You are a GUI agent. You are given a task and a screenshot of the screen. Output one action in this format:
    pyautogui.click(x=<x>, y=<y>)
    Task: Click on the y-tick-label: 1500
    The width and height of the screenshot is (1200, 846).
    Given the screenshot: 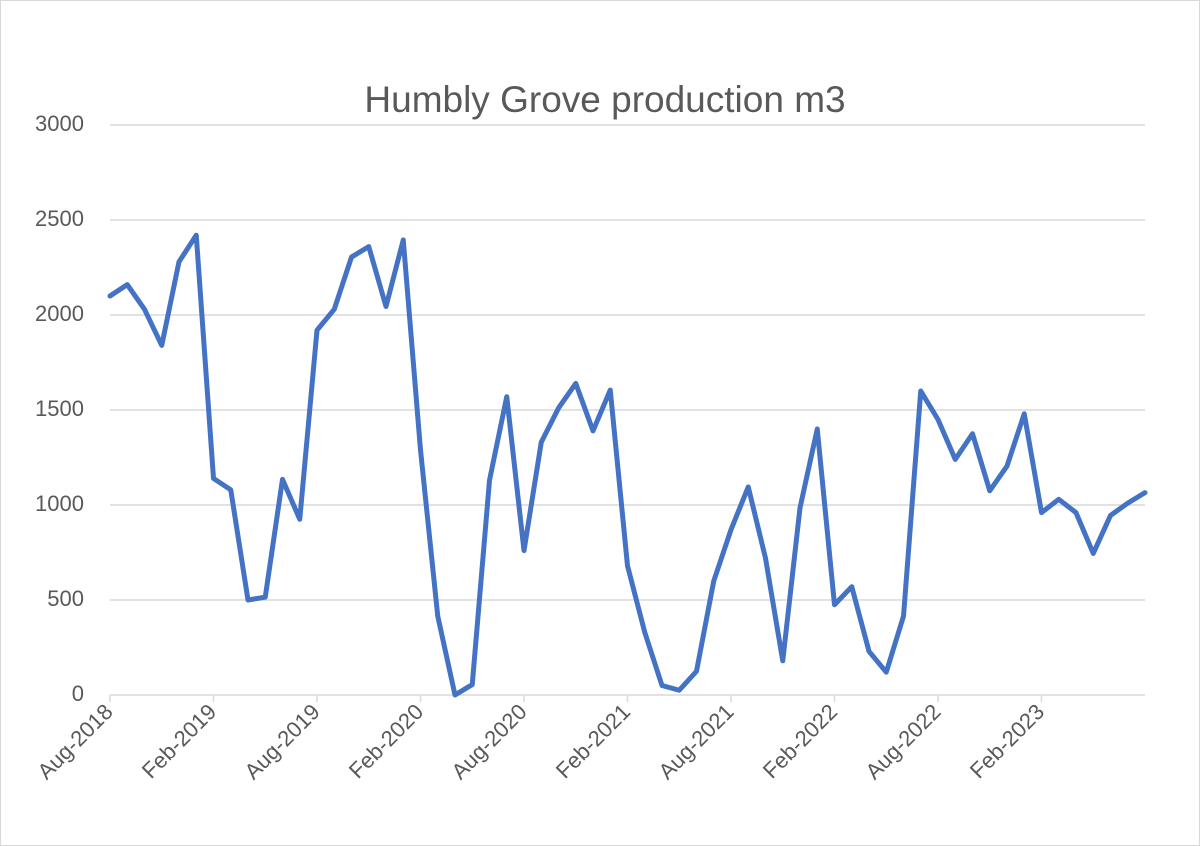 What is the action you would take?
    pyautogui.click(x=59, y=408)
    